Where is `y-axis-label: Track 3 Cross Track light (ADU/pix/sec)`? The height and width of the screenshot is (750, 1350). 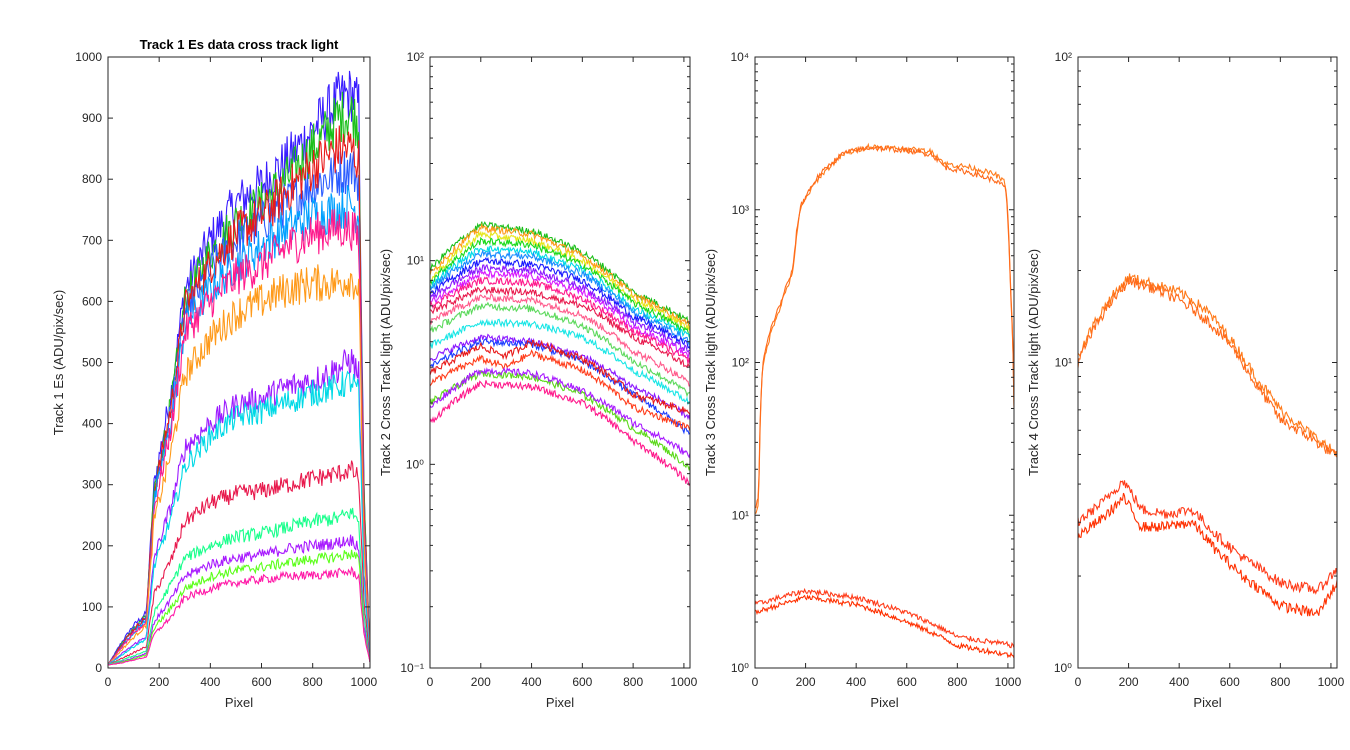
y-axis-label: Track 3 Cross Track light (ADU/pix/sec) is located at coordinates (710, 362).